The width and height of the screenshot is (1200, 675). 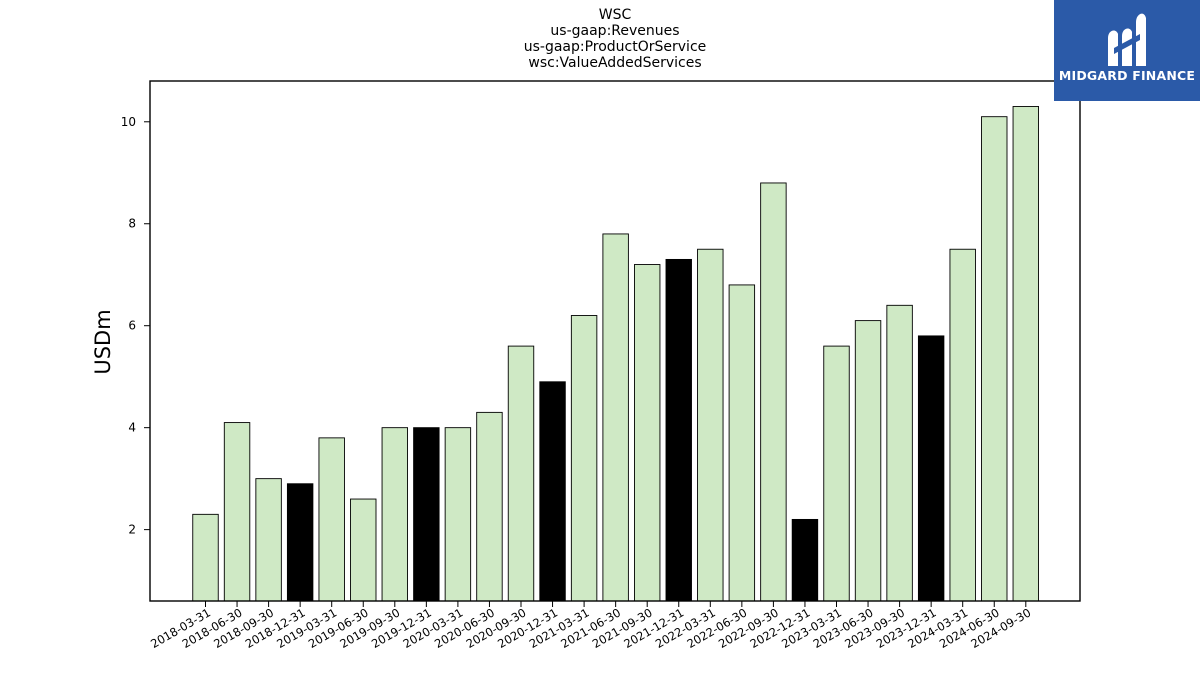 What do you see at coordinates (1127, 39) in the screenshot?
I see `midgard-logo-icon` at bounding box center [1127, 39].